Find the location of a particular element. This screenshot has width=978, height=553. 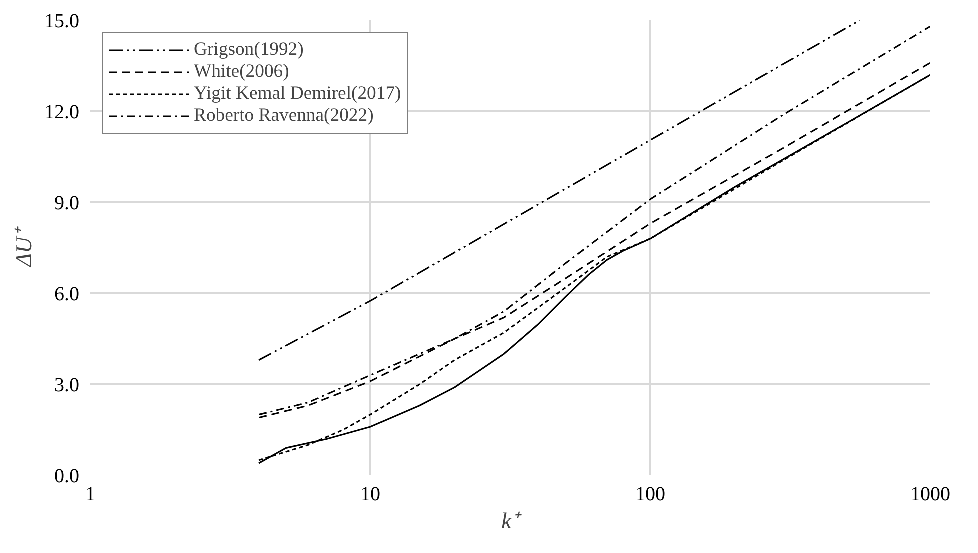

legend-label: Yigit Kemal Demirel(2017) is located at coordinates (298, 94).